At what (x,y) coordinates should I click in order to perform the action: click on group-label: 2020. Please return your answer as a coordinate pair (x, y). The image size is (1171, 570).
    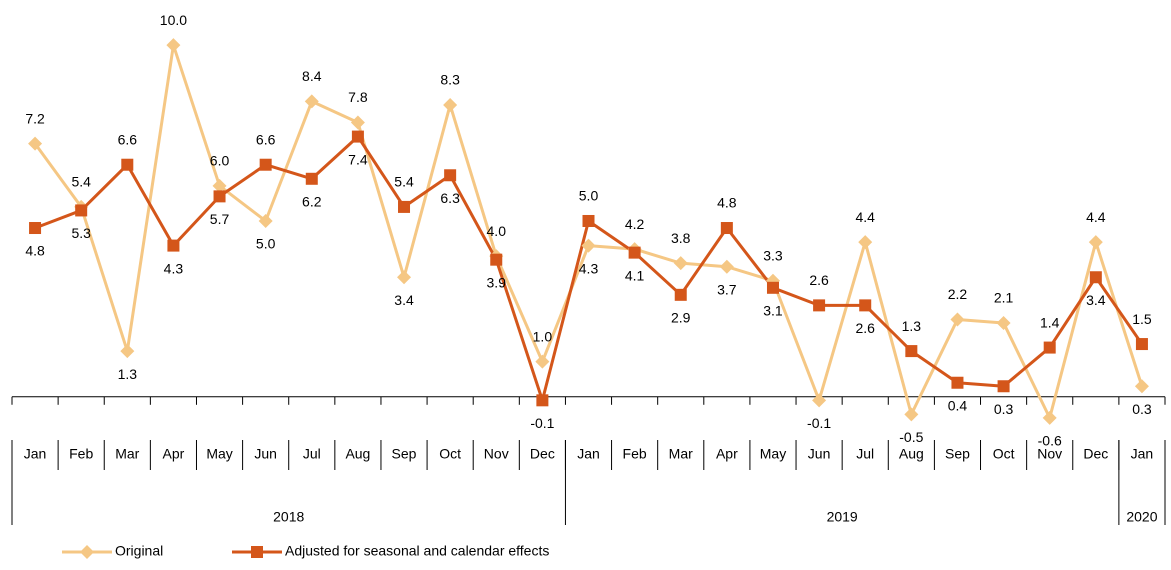
    Looking at the image, I should click on (1141, 517).